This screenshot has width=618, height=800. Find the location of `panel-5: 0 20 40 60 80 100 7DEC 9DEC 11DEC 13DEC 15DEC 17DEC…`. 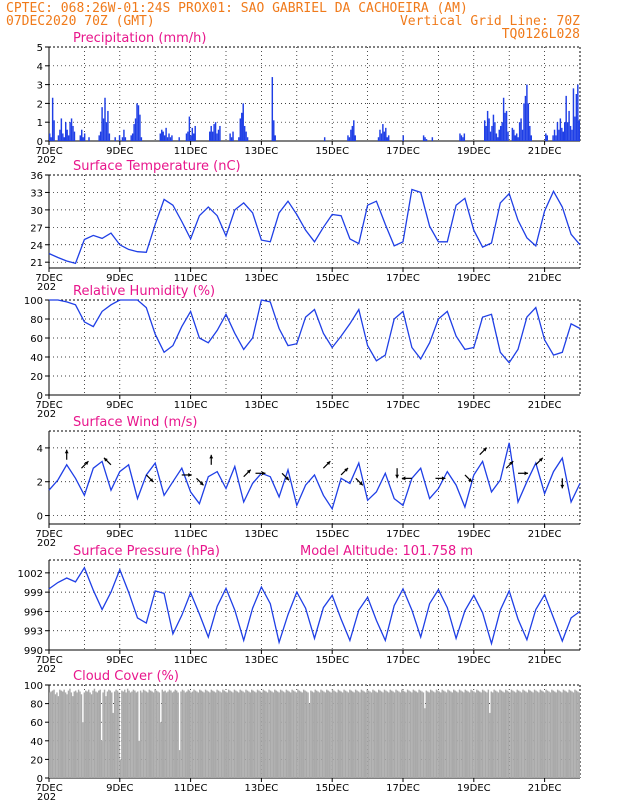

panel-5: 0 20 40 60 80 100 7DEC 9DEC 11DEC 13DEC 15DEC 17DEC… is located at coordinates (302, 734).